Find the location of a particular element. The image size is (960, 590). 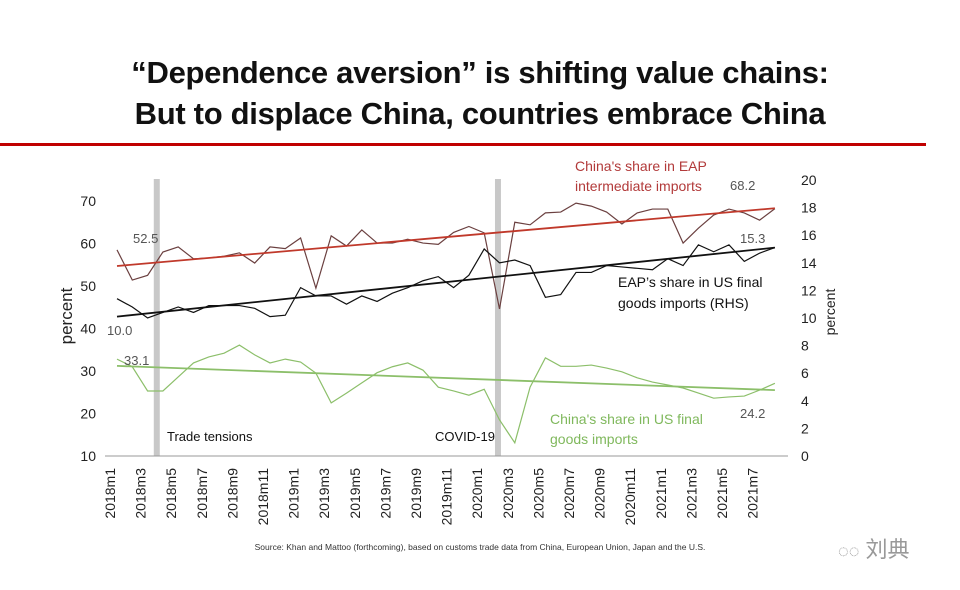

y-right-tick: 6 is located at coordinates (805, 373).